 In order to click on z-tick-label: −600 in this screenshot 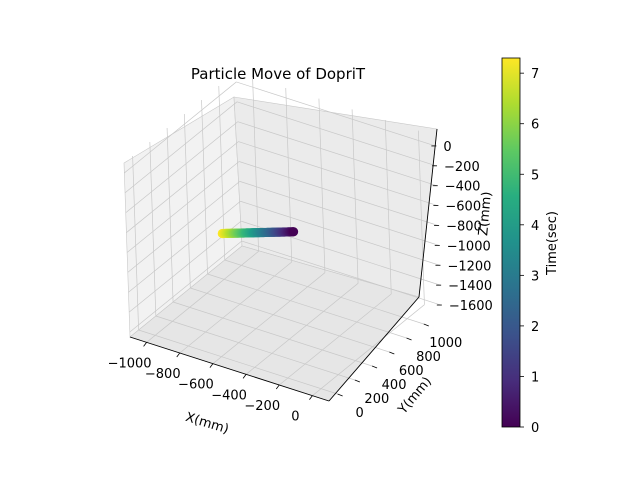, I will do `click(463, 207)`.